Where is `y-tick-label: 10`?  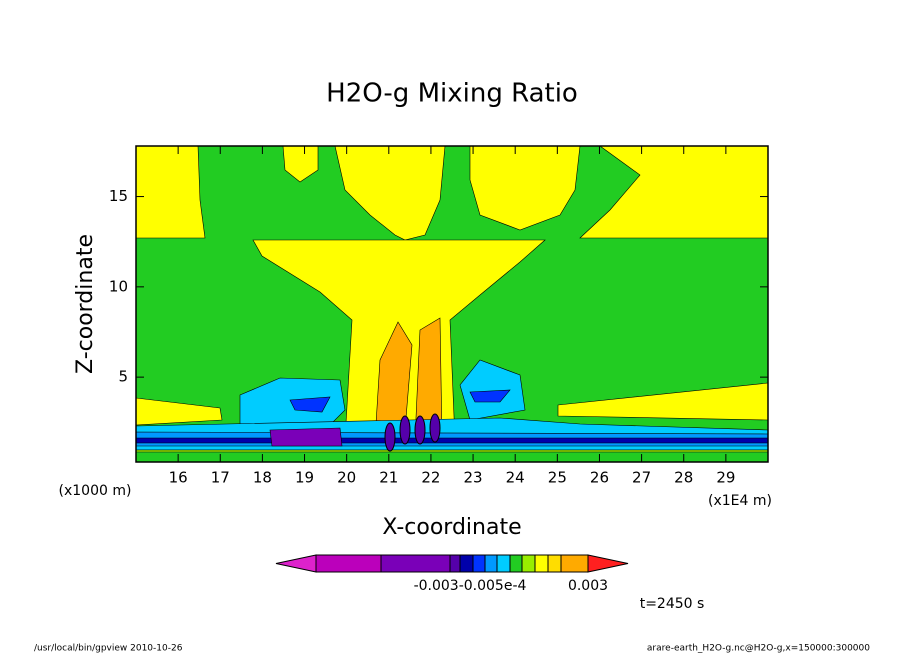
y-tick-label: 10 is located at coordinates (118, 286).